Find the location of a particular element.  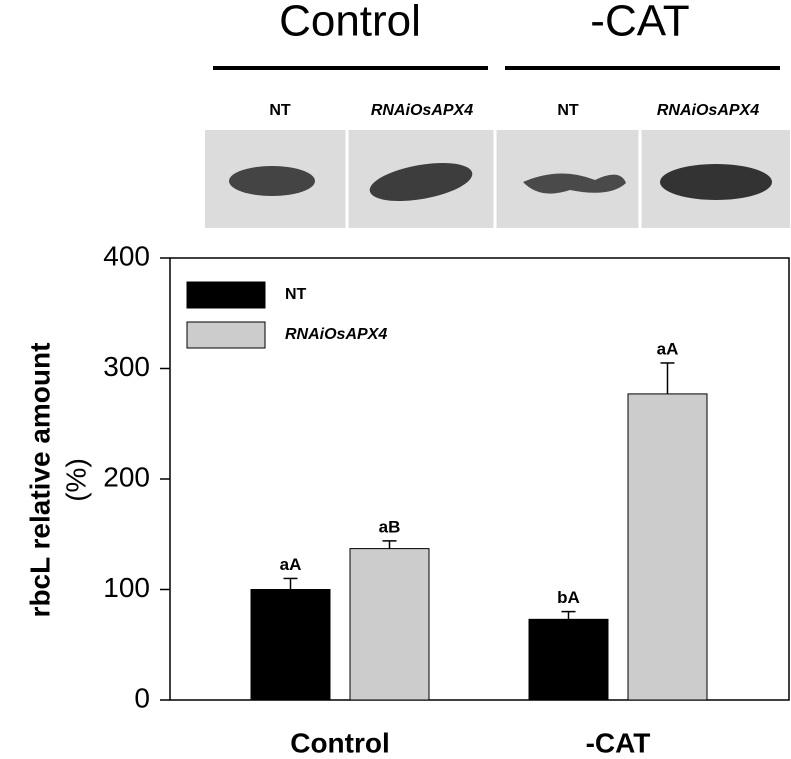

legend-label: NT is located at coordinates (296, 294).